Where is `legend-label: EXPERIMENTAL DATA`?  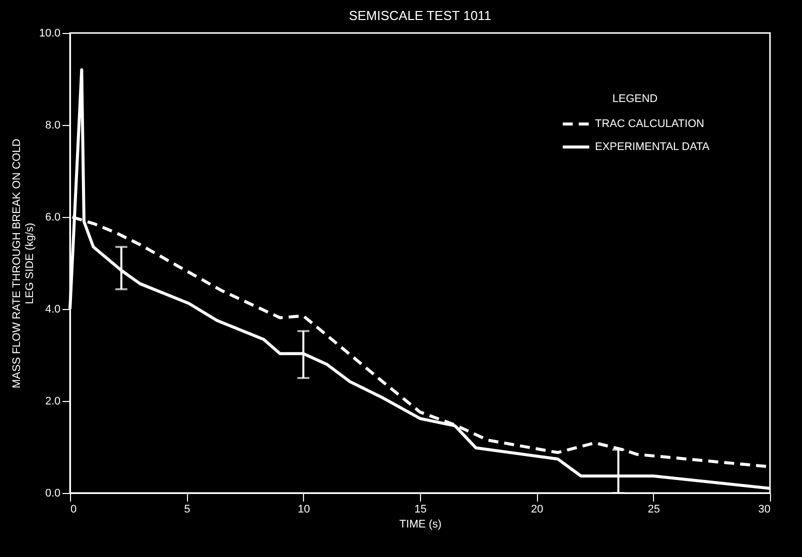 legend-label: EXPERIMENTAL DATA is located at coordinates (652, 147).